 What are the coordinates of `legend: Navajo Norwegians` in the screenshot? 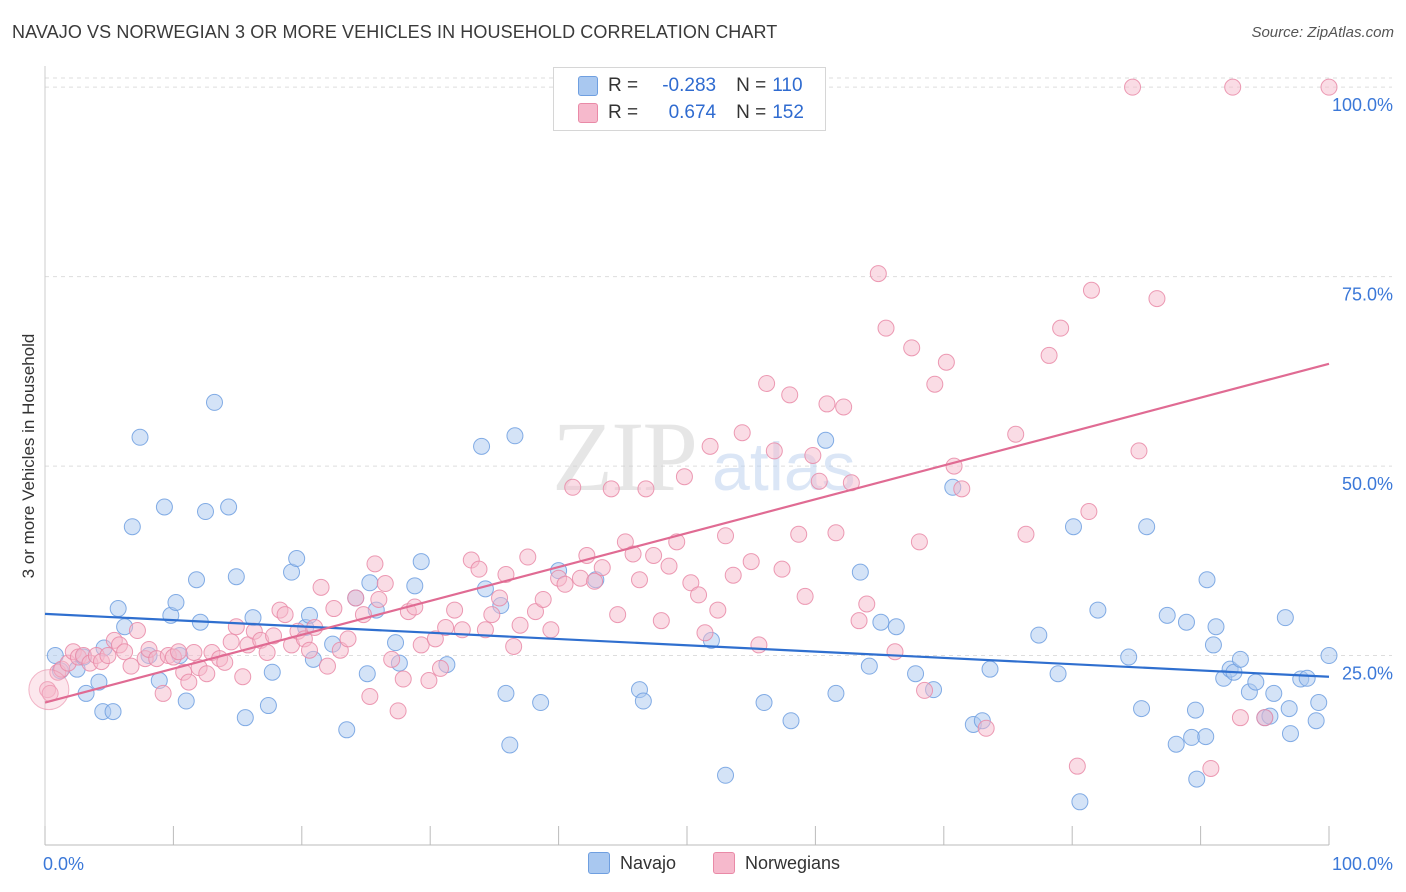 It's located at (703, 864).